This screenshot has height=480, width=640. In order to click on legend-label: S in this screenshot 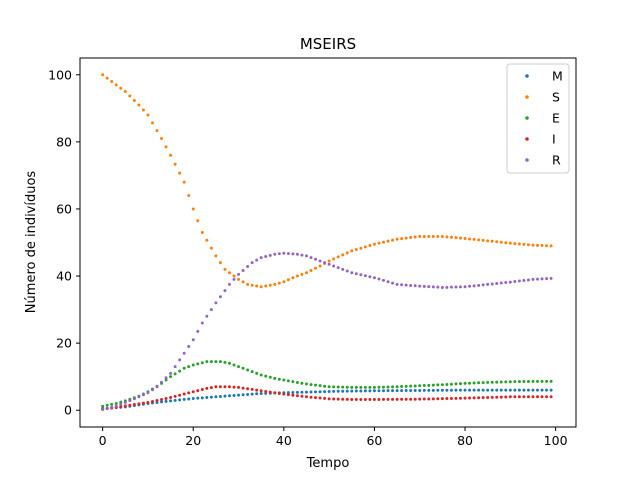, I will do `click(556, 97)`.